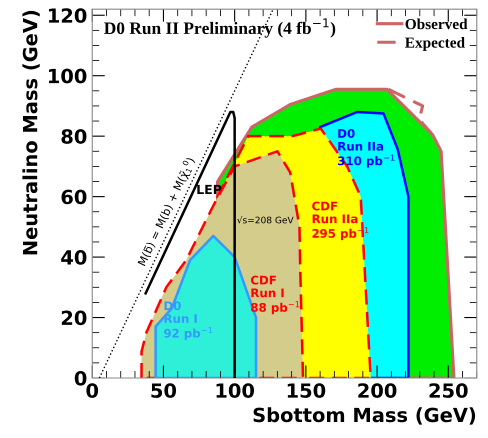  I want to click on legend-label: Expected, so click(435, 43).